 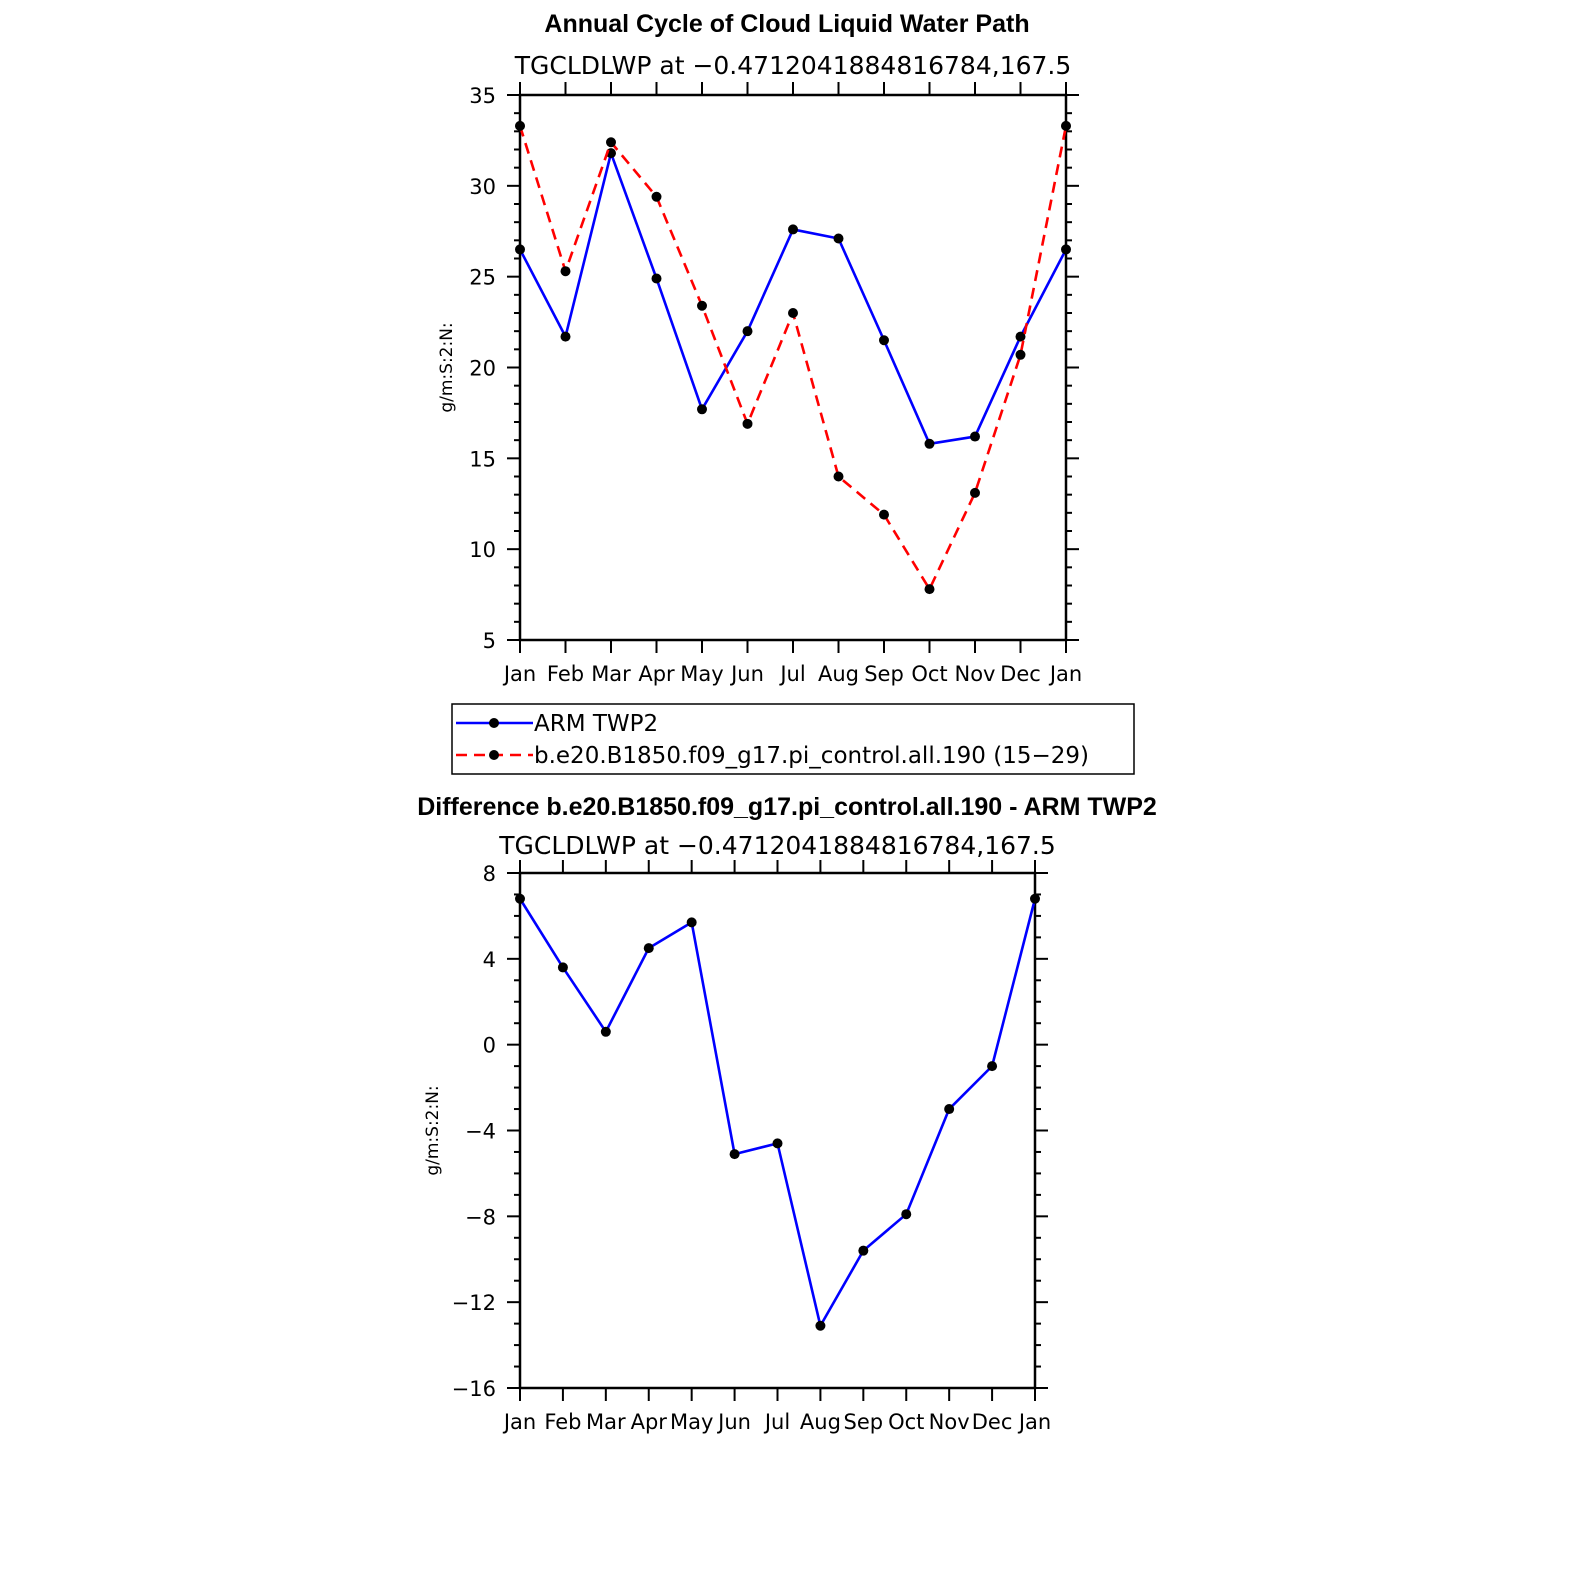 What do you see at coordinates (474, 1389) in the screenshot?
I see `y-tick-label: −16` at bounding box center [474, 1389].